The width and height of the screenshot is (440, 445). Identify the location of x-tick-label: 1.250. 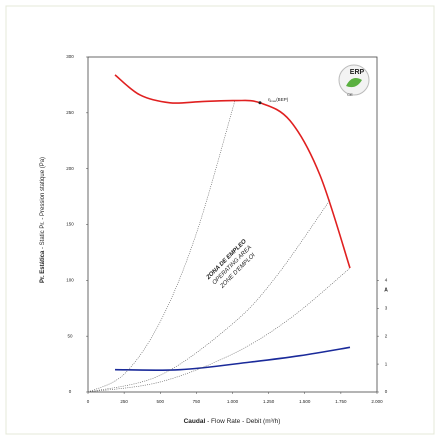
(269, 401).